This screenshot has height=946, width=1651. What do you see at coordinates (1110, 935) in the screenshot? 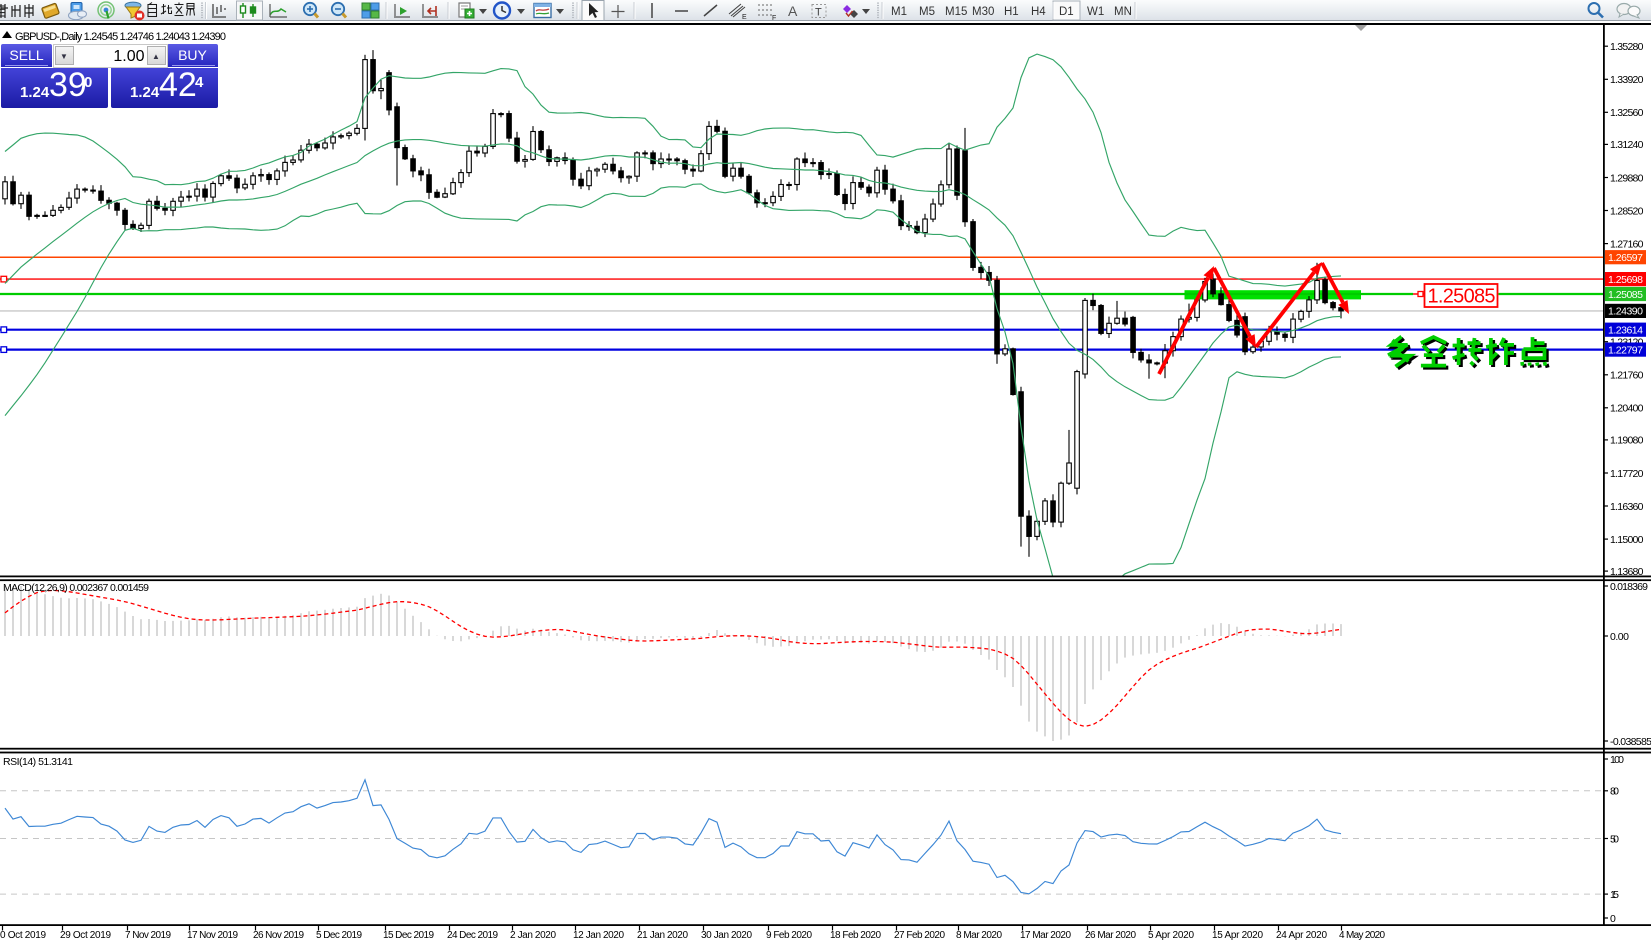
I see `svg-text: 26 Mar 2020` at bounding box center [1110, 935].